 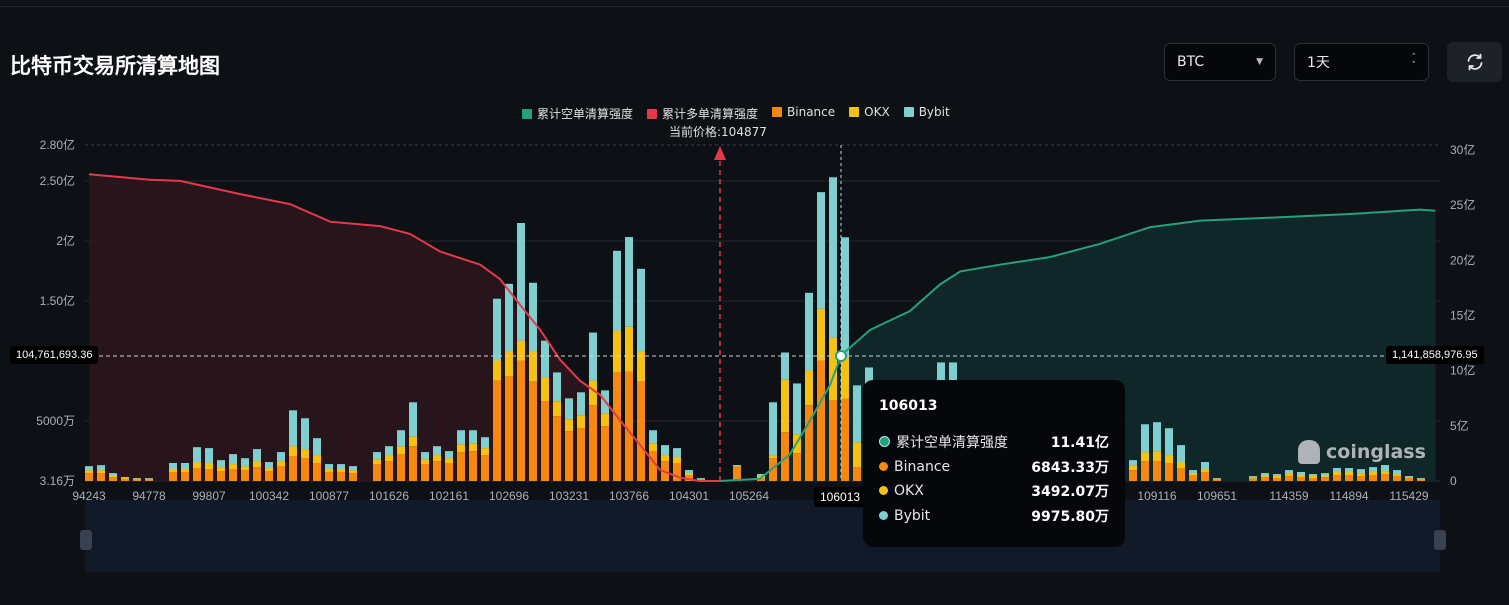 I want to click on crosshair-left-value: 104,761,693.36, so click(x=54, y=355).